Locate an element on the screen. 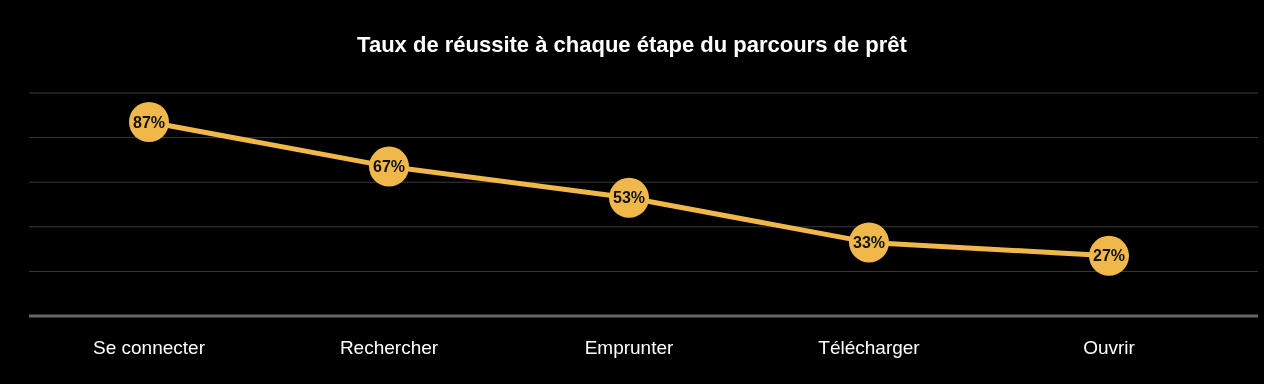 This screenshot has width=1264, height=384. x-tick-label: Ouvrir is located at coordinates (1109, 347).